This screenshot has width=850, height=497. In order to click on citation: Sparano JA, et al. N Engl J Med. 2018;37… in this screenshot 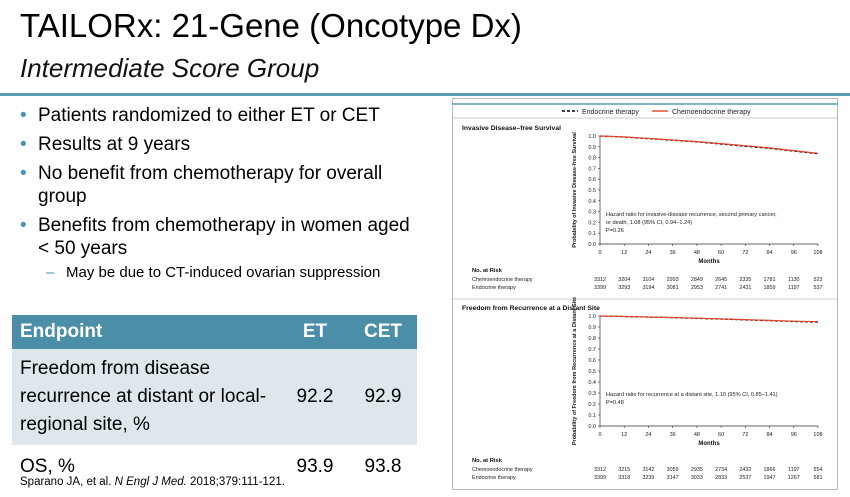, I will do `click(152, 482)`.